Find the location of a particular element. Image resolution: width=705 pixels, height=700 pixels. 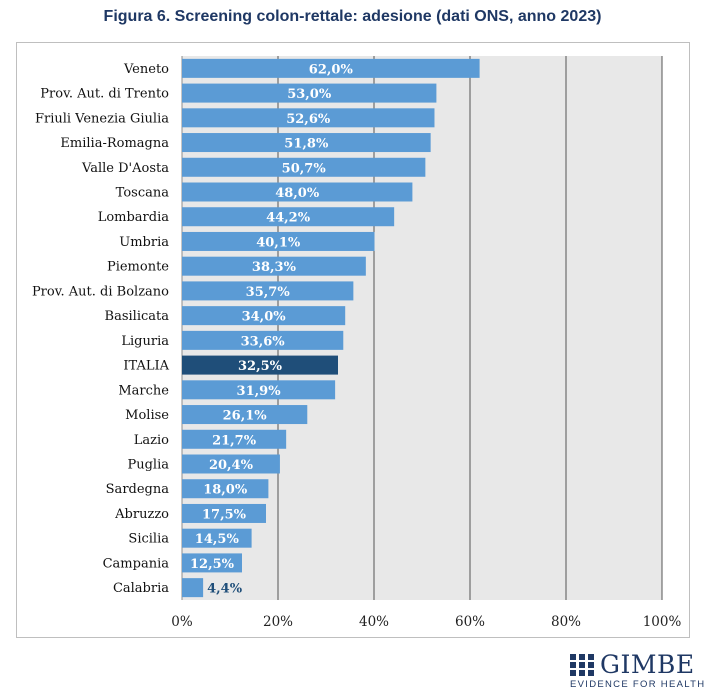

category-label: Calabria is located at coordinates (141, 588).